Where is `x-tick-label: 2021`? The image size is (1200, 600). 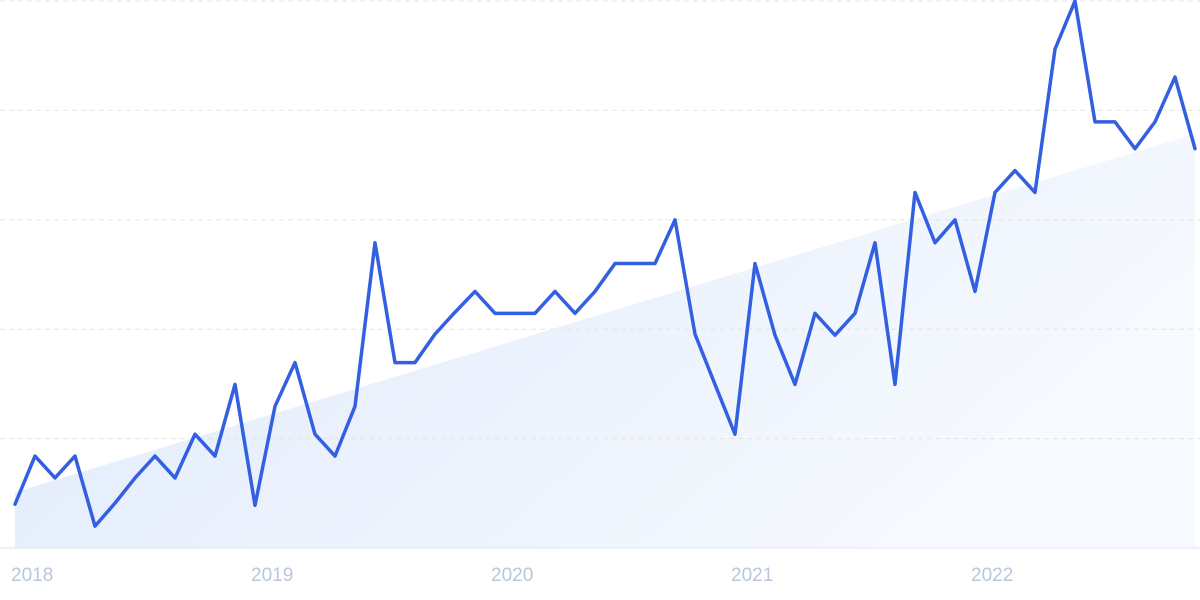 x-tick-label: 2021 is located at coordinates (752, 575).